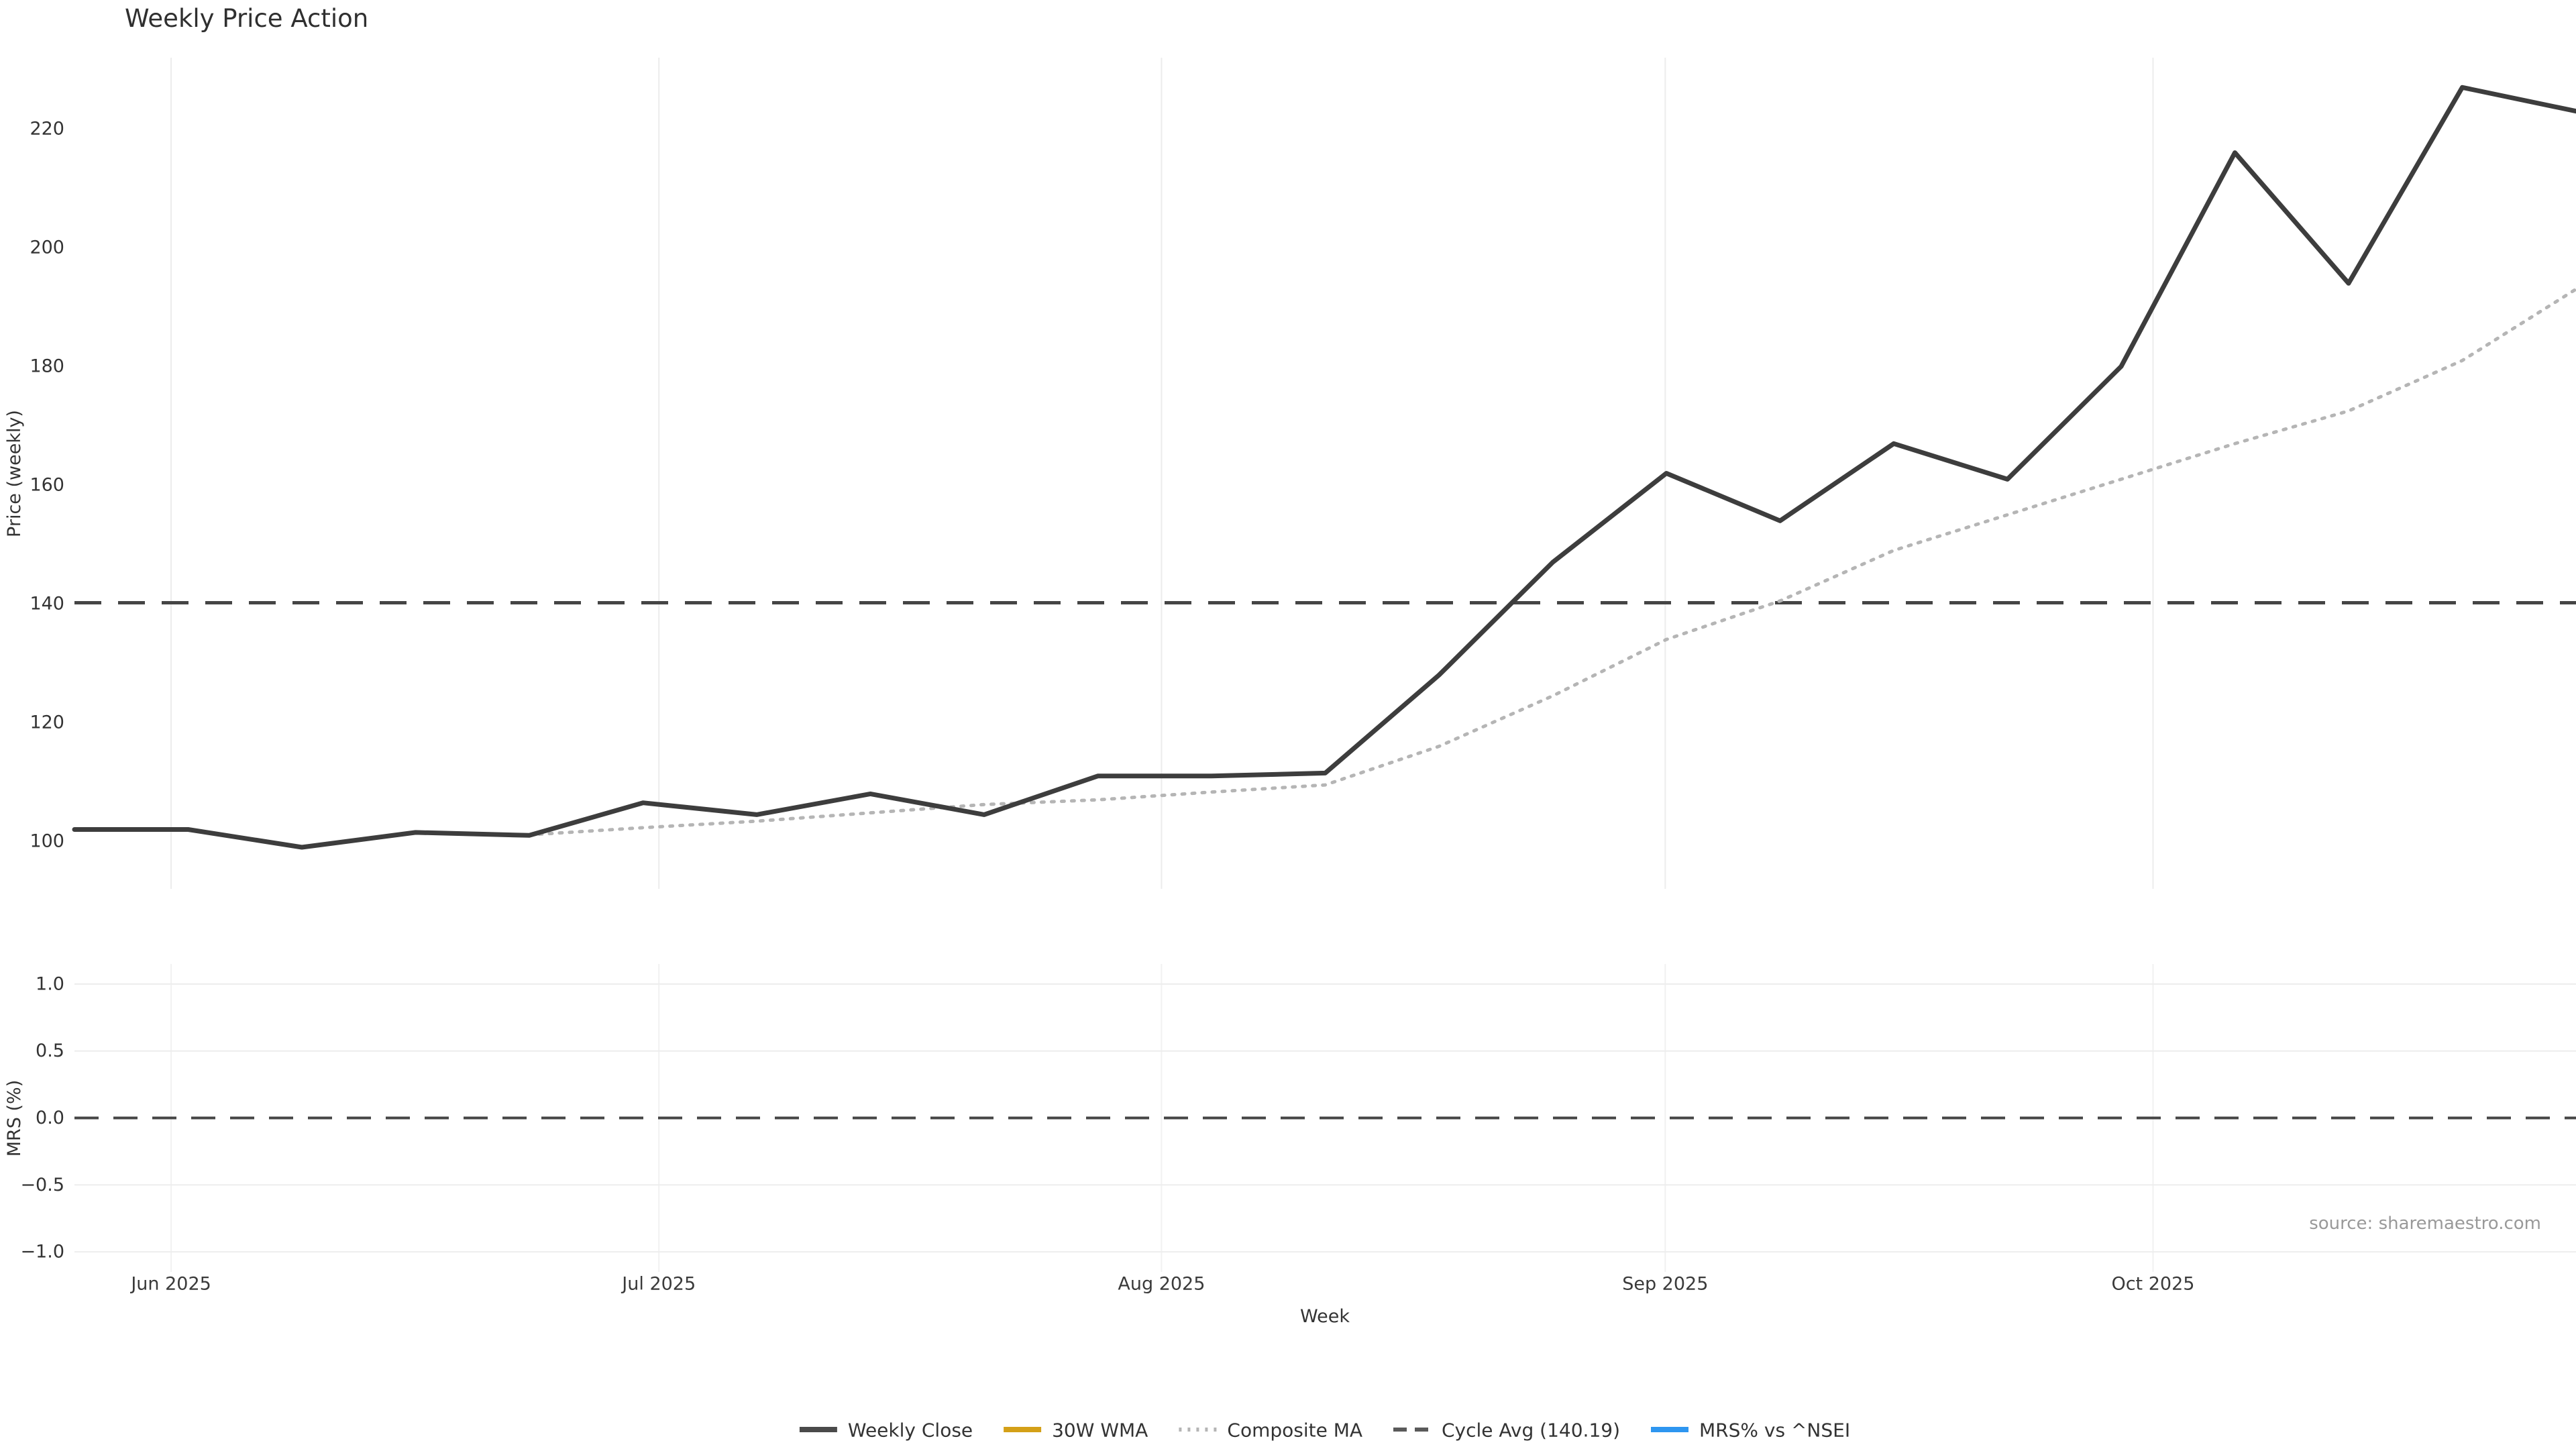 This screenshot has height=1449, width=2576. Describe the element at coordinates (47, 129) in the screenshot. I see `price-ytick-label: 220` at that location.